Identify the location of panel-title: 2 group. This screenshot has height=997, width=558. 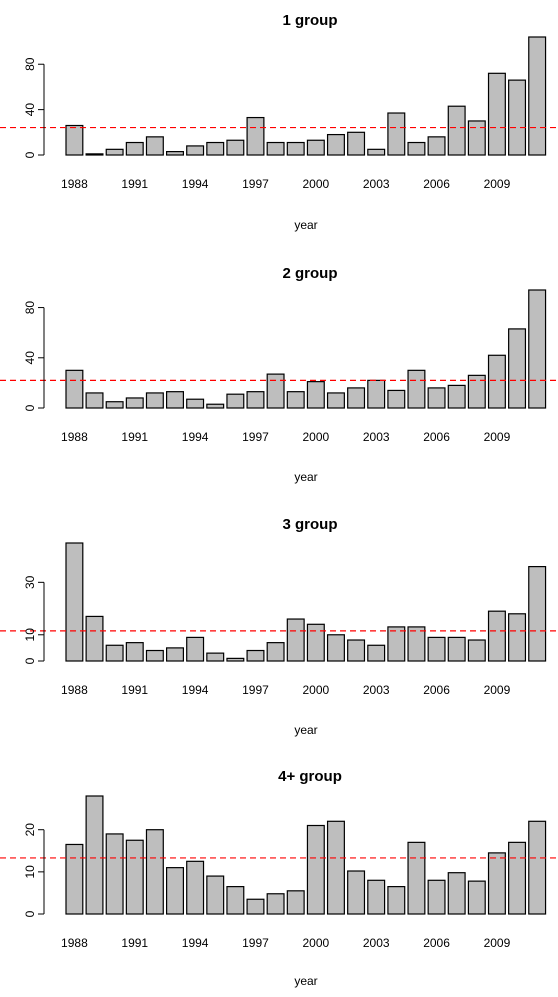
(310, 273).